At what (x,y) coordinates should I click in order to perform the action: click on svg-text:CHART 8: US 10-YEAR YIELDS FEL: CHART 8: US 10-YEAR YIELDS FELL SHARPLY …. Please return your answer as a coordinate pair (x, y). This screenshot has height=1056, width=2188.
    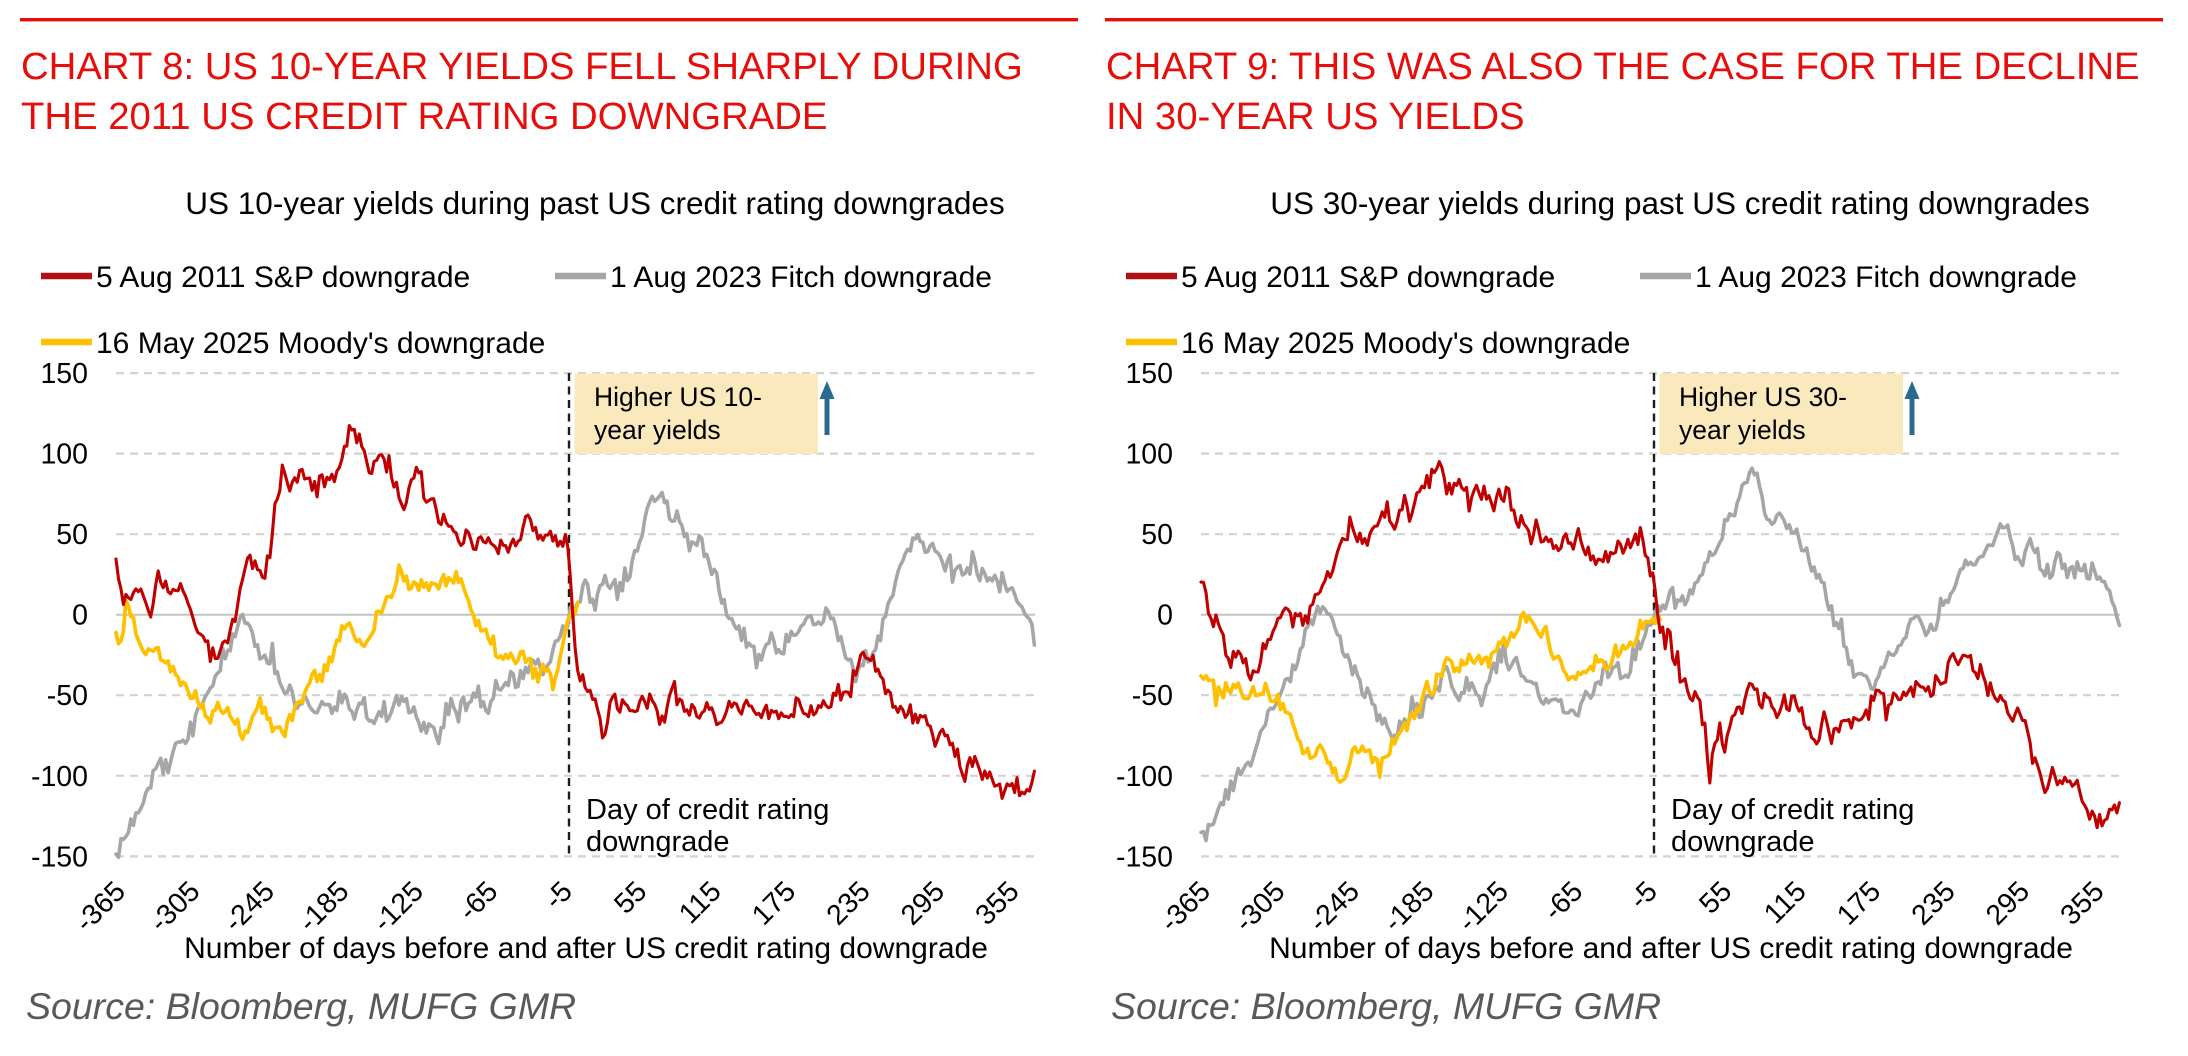
    Looking at the image, I should click on (522, 66).